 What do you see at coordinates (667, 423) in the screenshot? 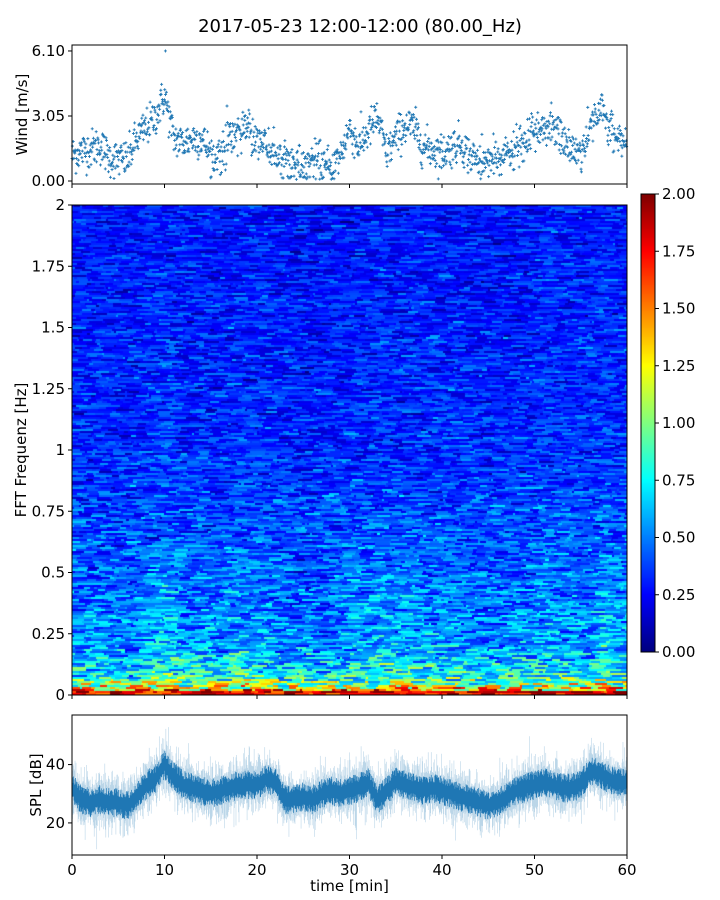
I see `colorbar-axes: 0.00 0.25 0.50 0.75 1.00 1.25 1.50 1.75 2.00` at bounding box center [667, 423].